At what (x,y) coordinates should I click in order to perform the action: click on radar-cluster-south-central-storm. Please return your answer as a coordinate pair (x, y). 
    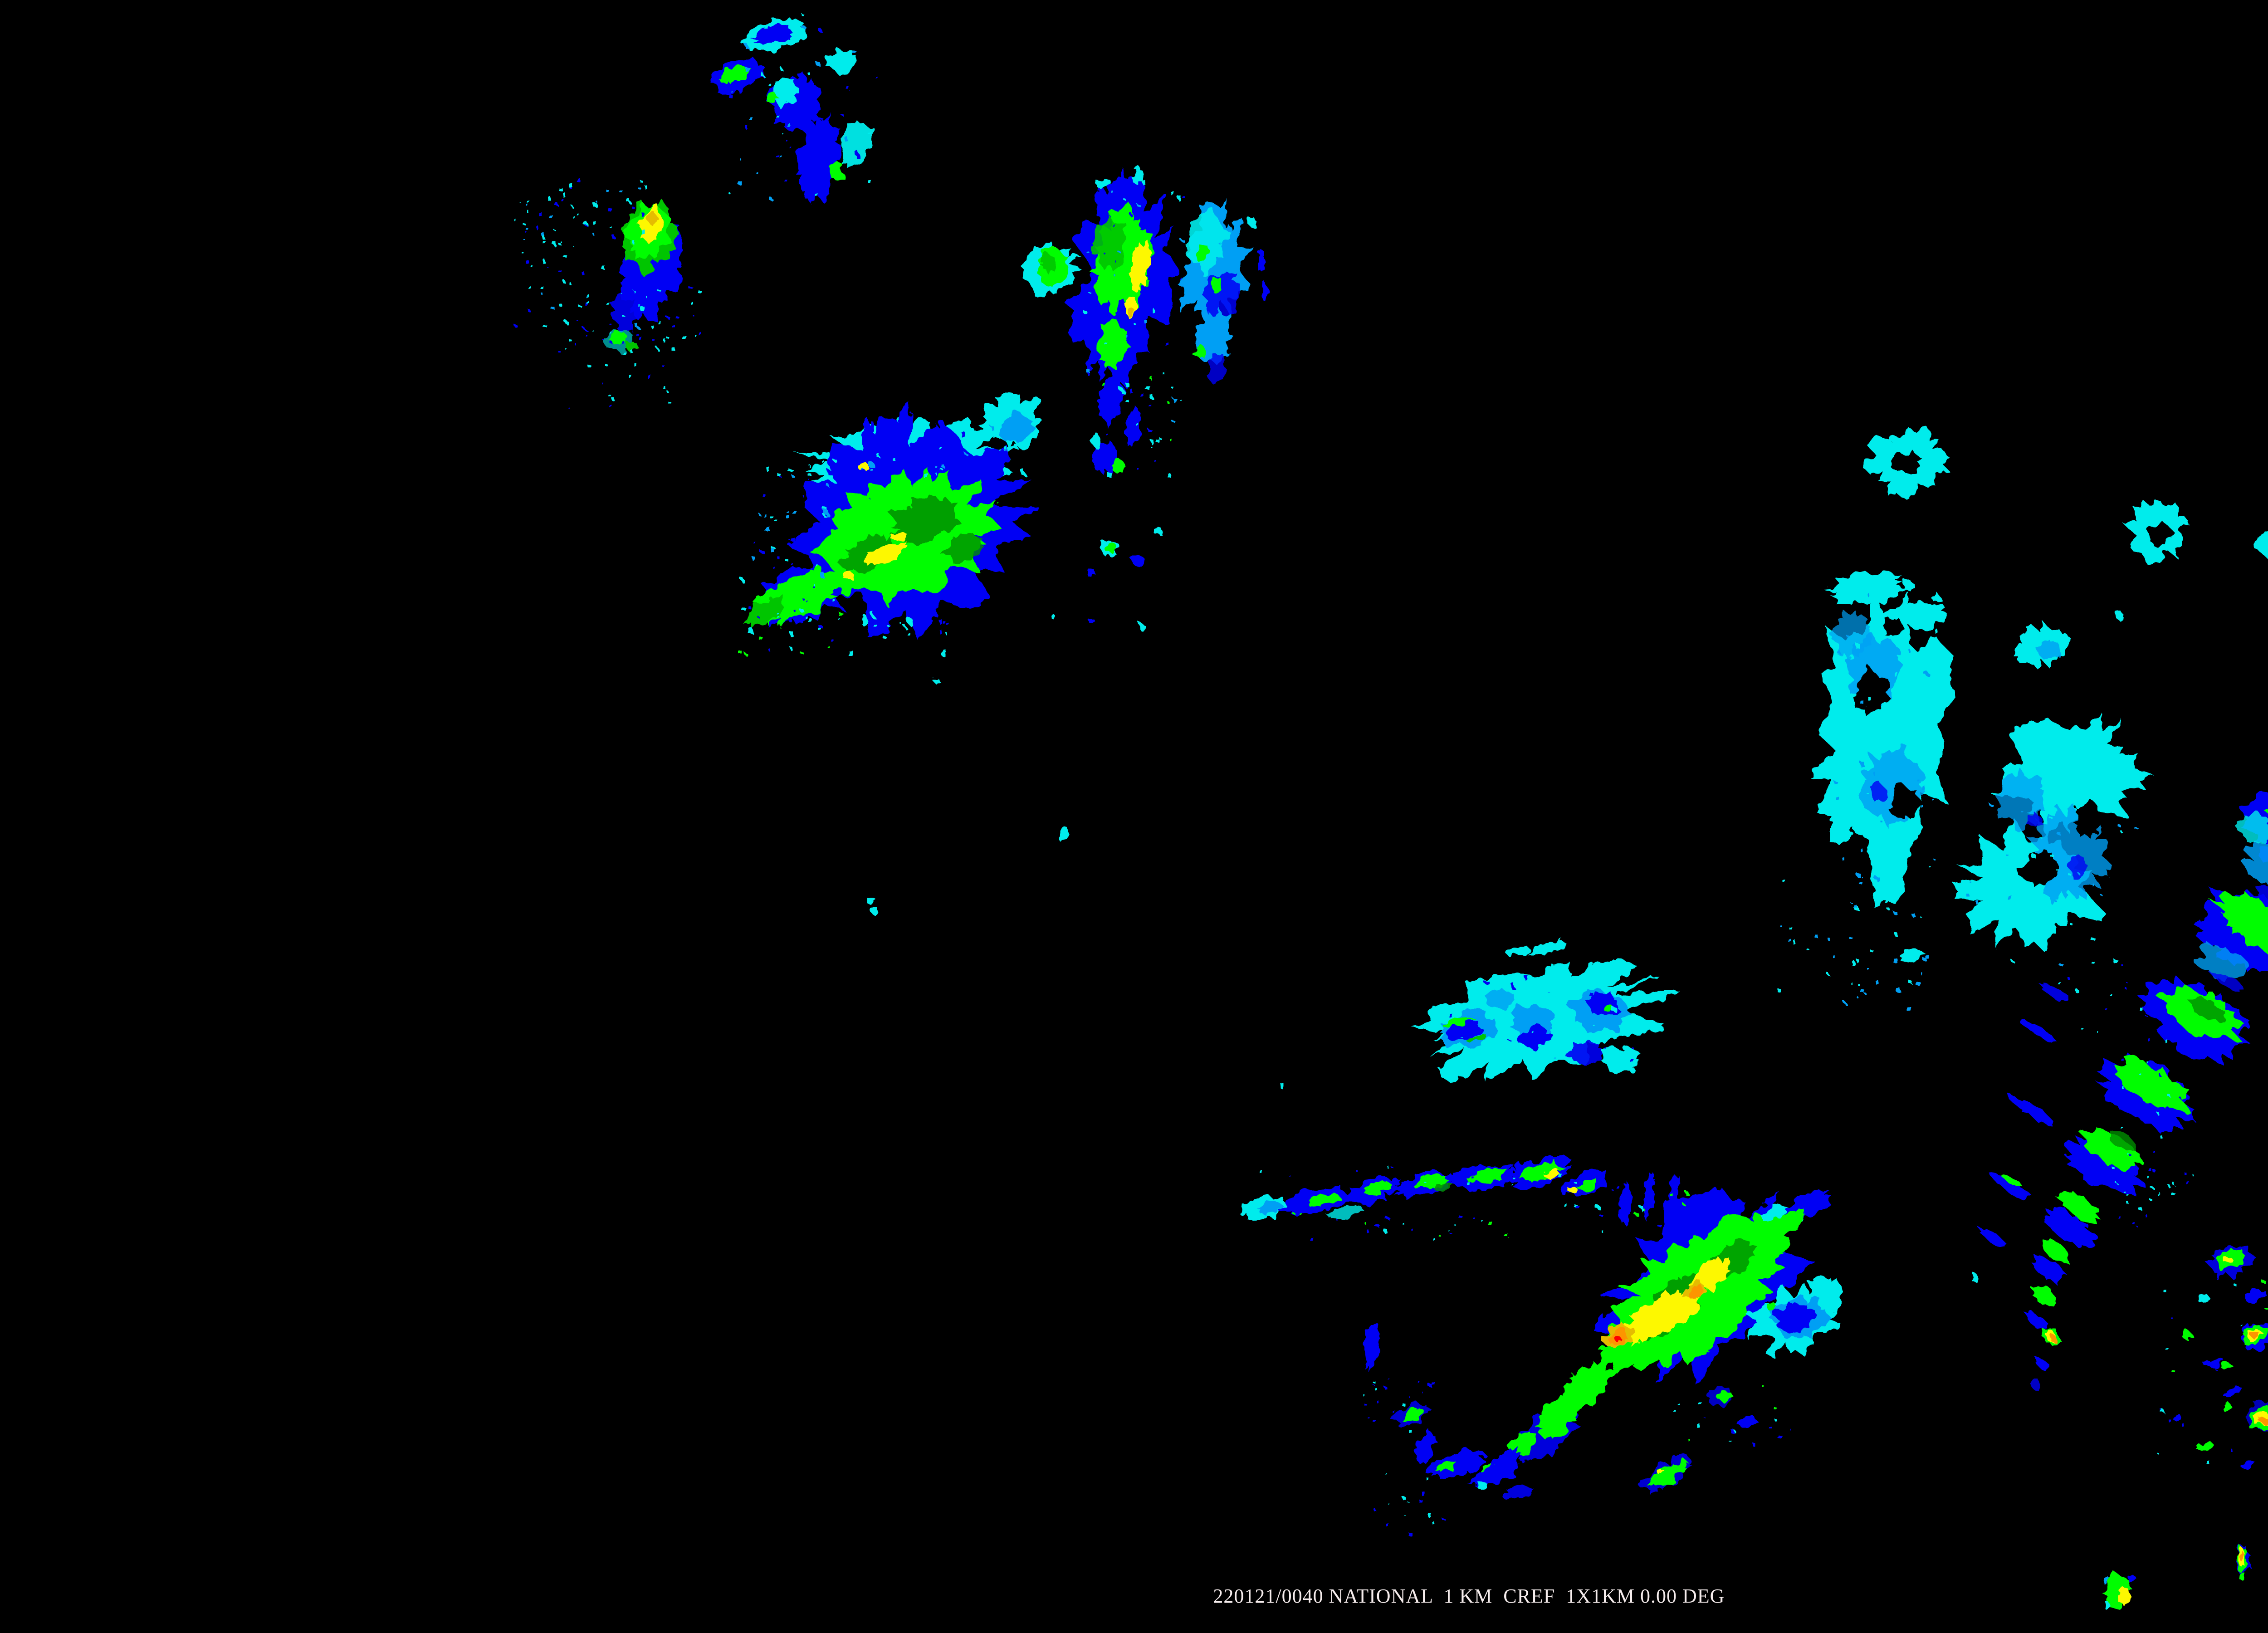
    Looking at the image, I should click on (1602, 1353).